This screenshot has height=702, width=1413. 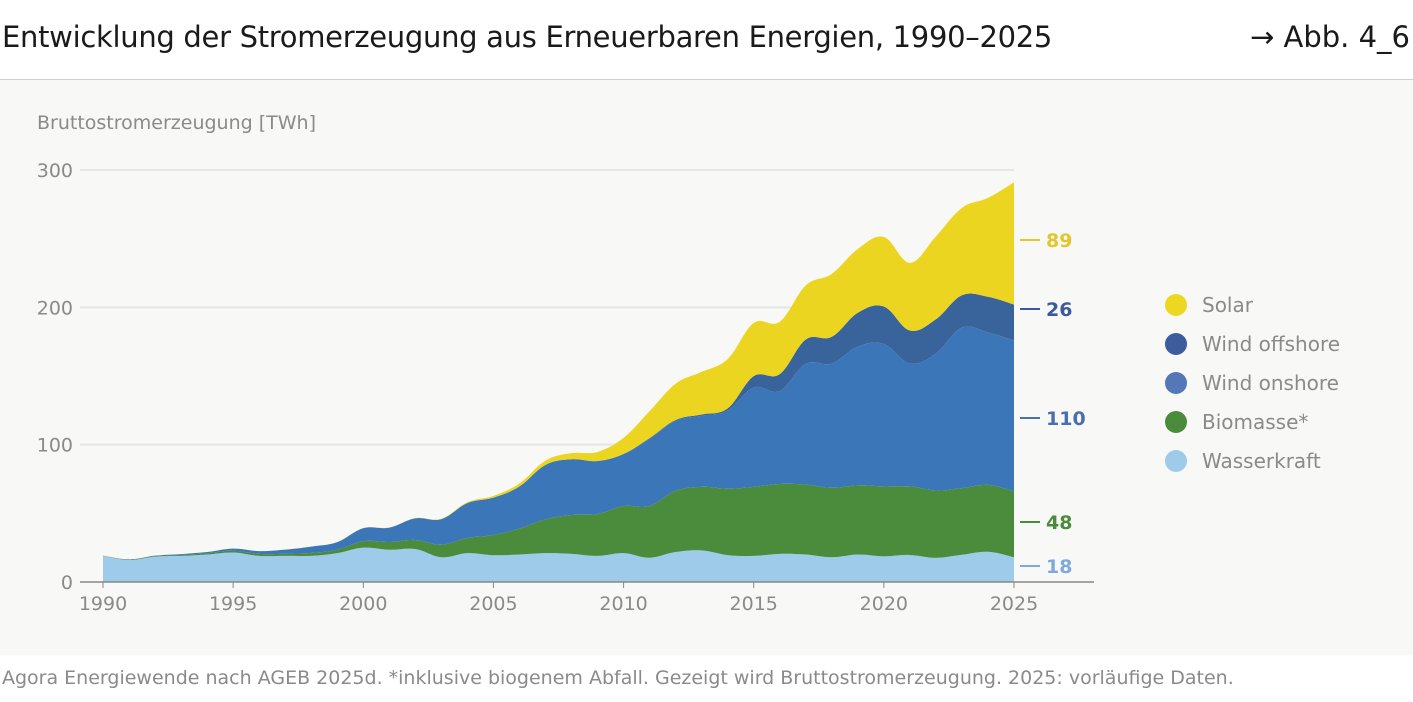 I want to click on legend-item: Wind onshore, so click(x=1252, y=382).